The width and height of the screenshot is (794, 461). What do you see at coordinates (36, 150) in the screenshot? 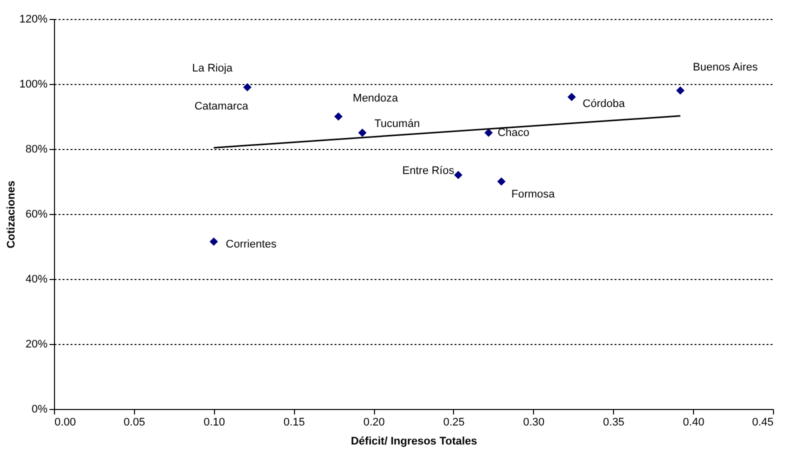
I see `y-tick-label: 80%` at bounding box center [36, 150].